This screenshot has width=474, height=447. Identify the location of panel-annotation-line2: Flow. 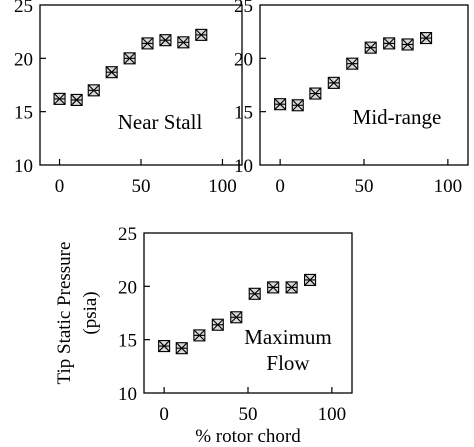
(288, 363).